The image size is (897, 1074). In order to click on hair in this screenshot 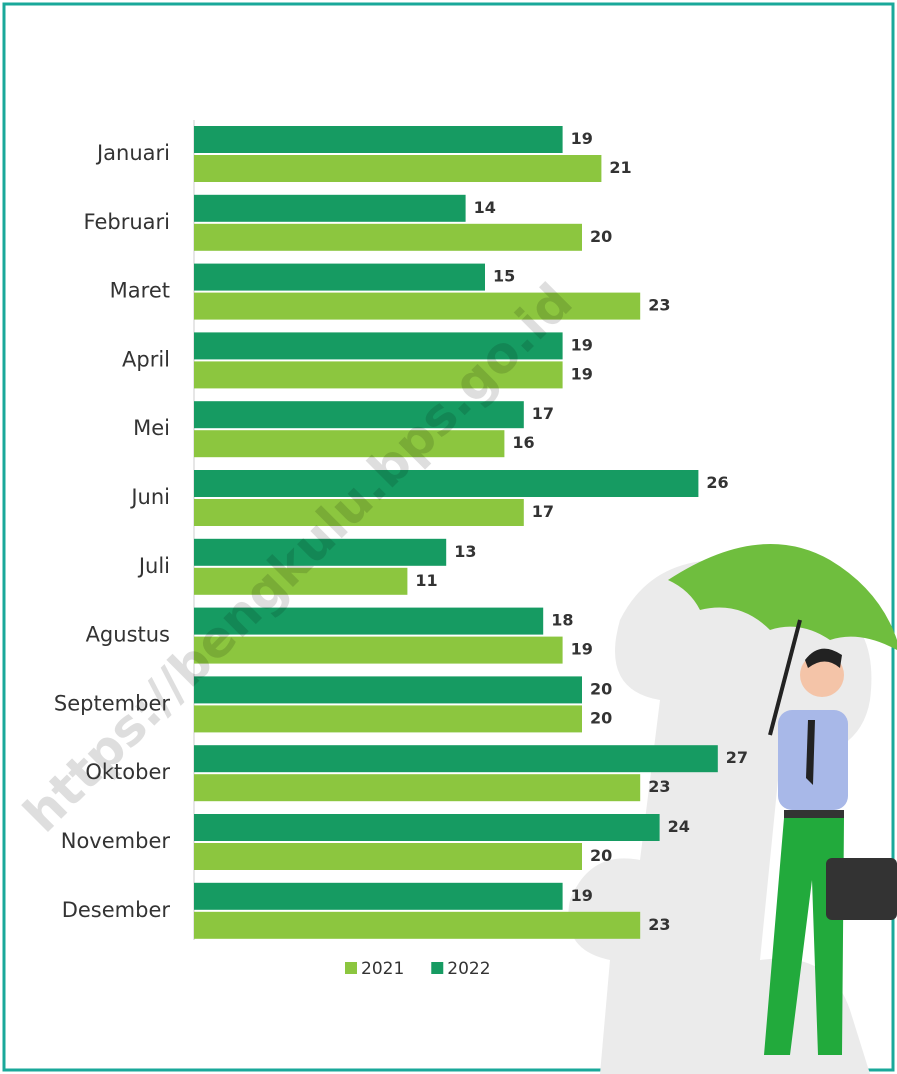, I will do `click(823, 658)`.